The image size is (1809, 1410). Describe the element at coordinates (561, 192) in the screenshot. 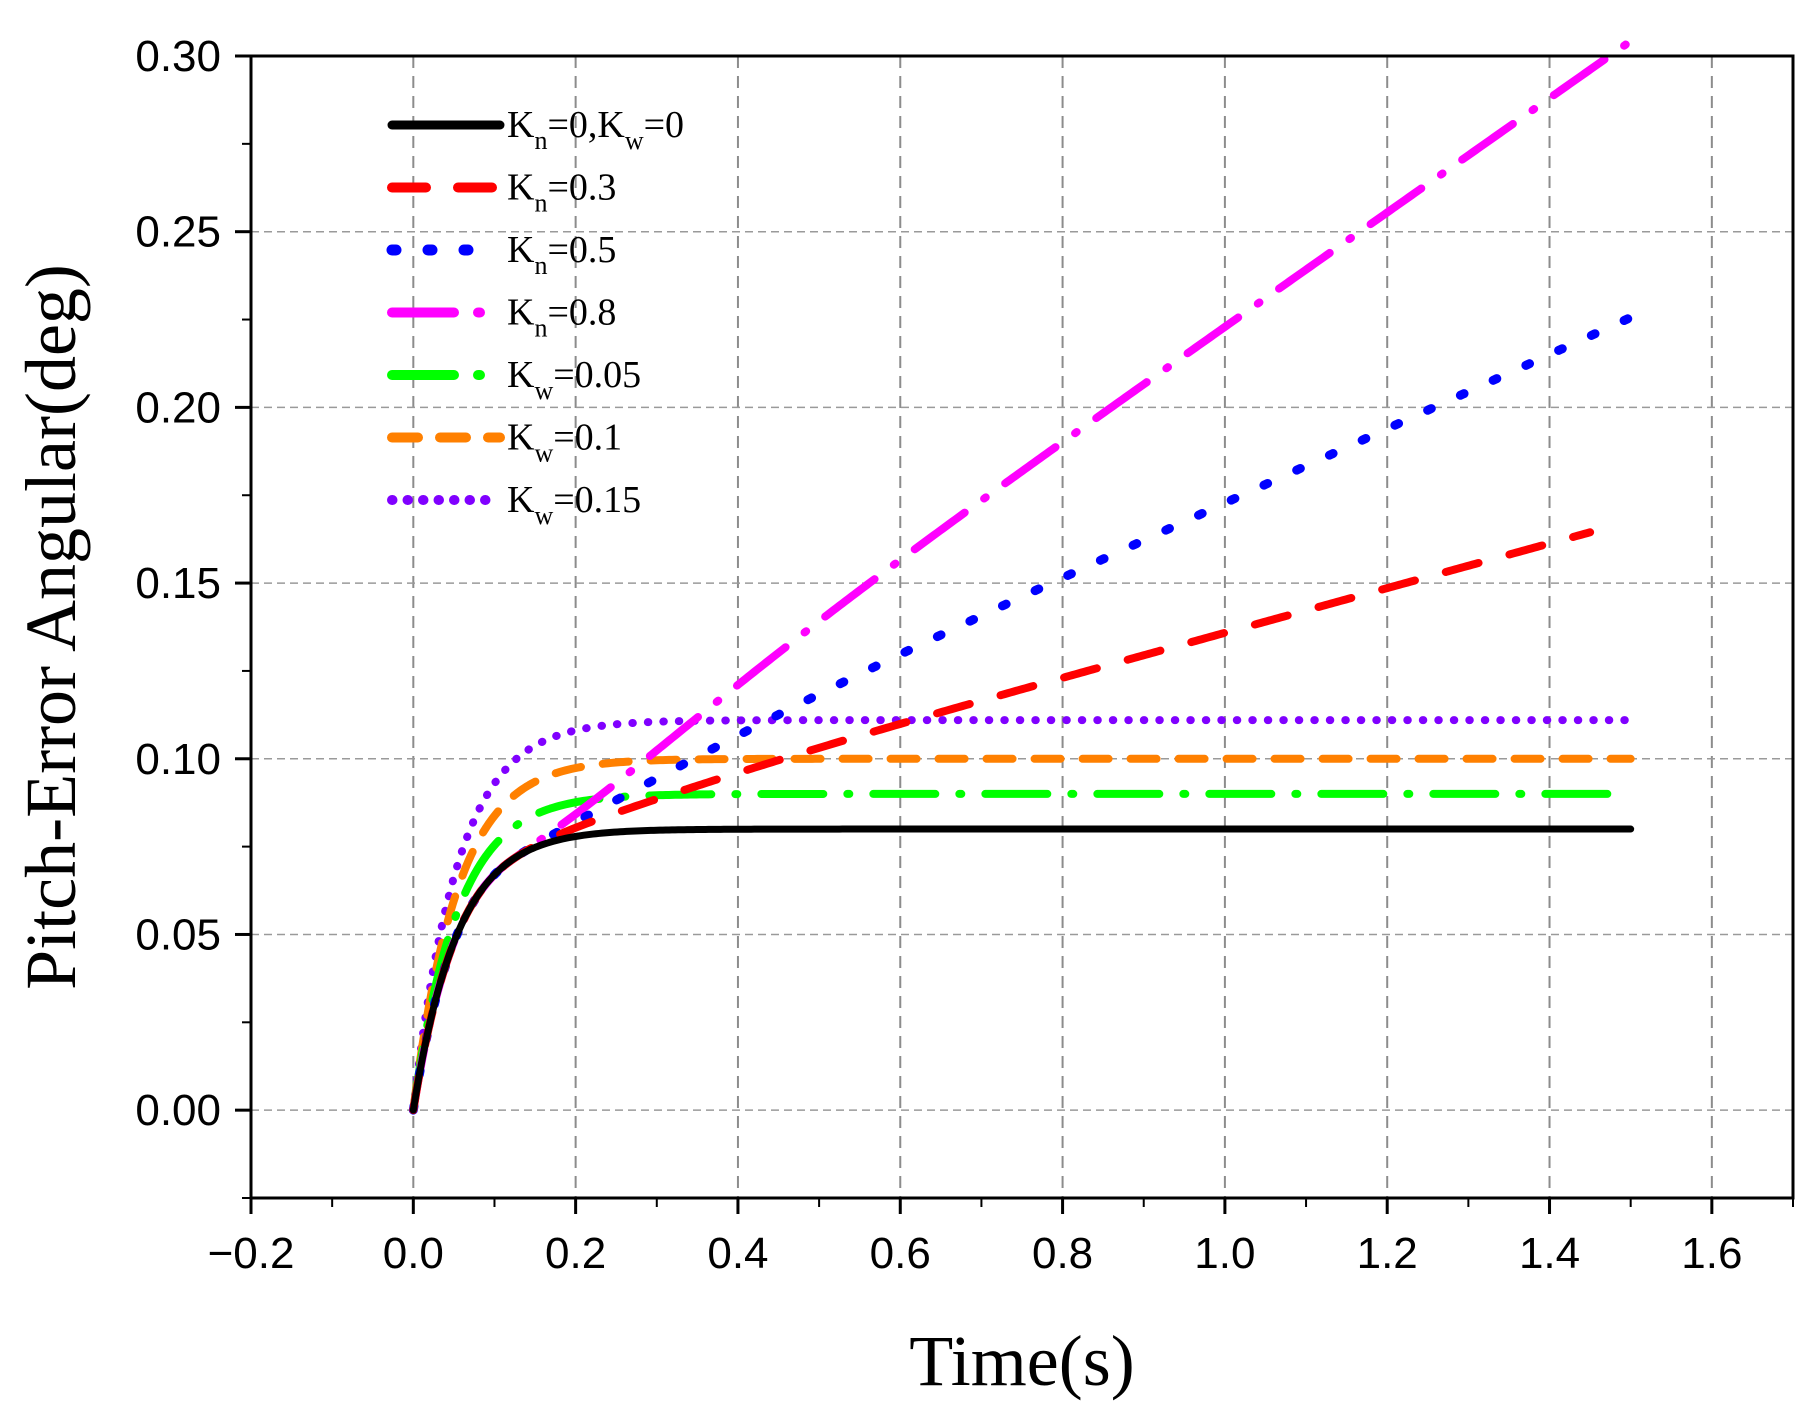

I see `legend-label: Kn=0.3` at that location.